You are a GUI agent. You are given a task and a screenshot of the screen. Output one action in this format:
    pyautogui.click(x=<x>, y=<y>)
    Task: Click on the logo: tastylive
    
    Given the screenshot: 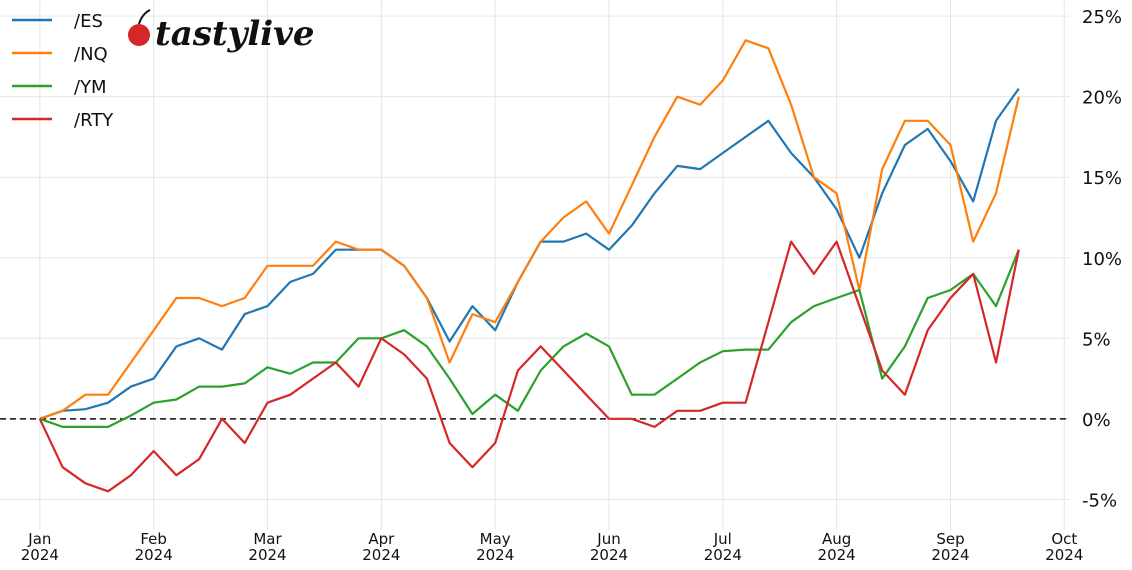 What is the action you would take?
    pyautogui.click(x=235, y=34)
    